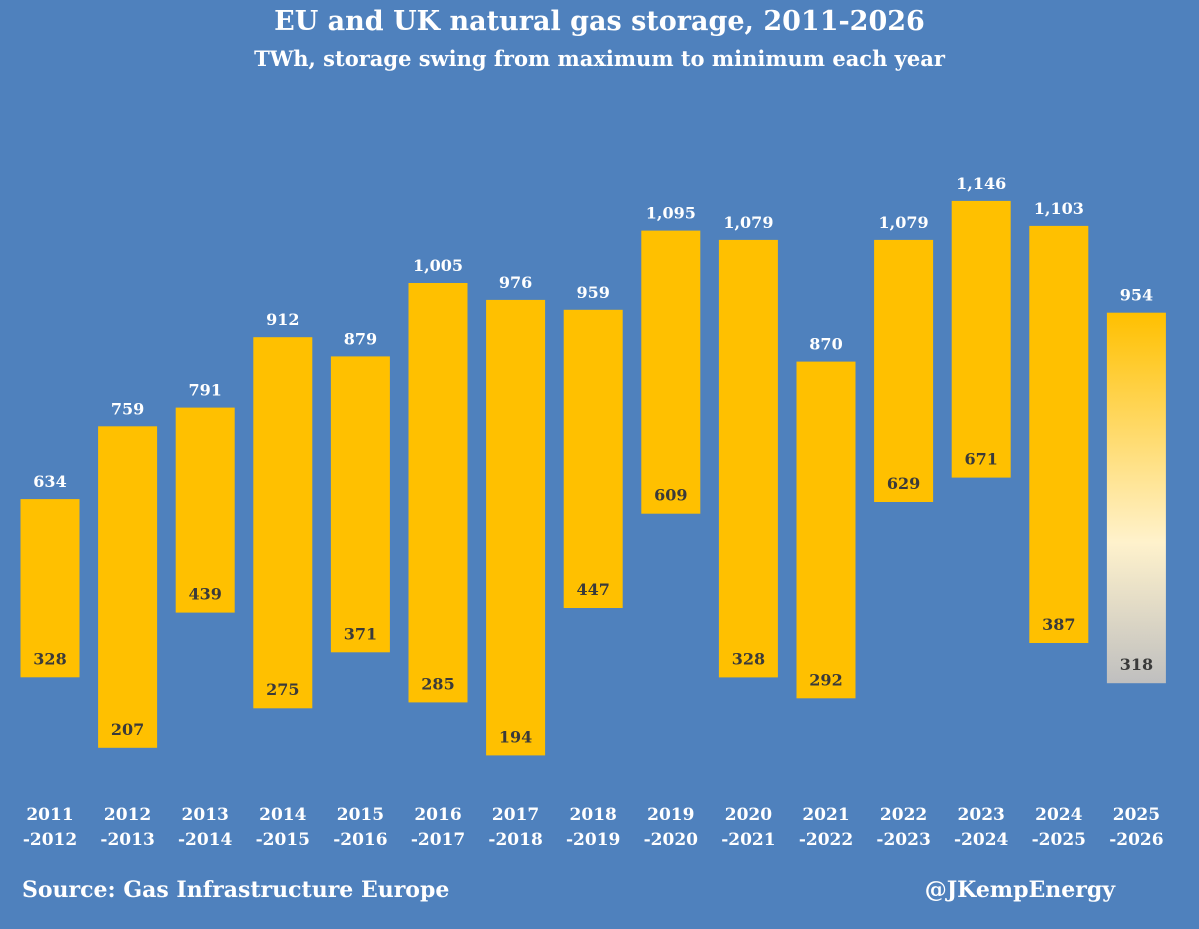 The image size is (1199, 929). What do you see at coordinates (515, 736) in the screenshot?
I see `min-label-2017: 194` at bounding box center [515, 736].